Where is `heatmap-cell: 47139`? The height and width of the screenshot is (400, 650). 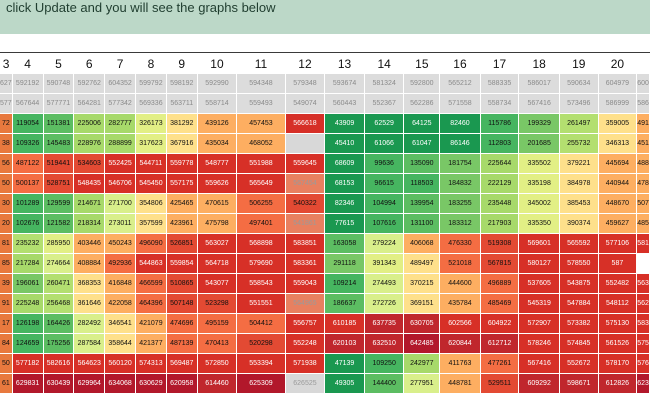 heatmap-cell: 47139 is located at coordinates (344, 363).